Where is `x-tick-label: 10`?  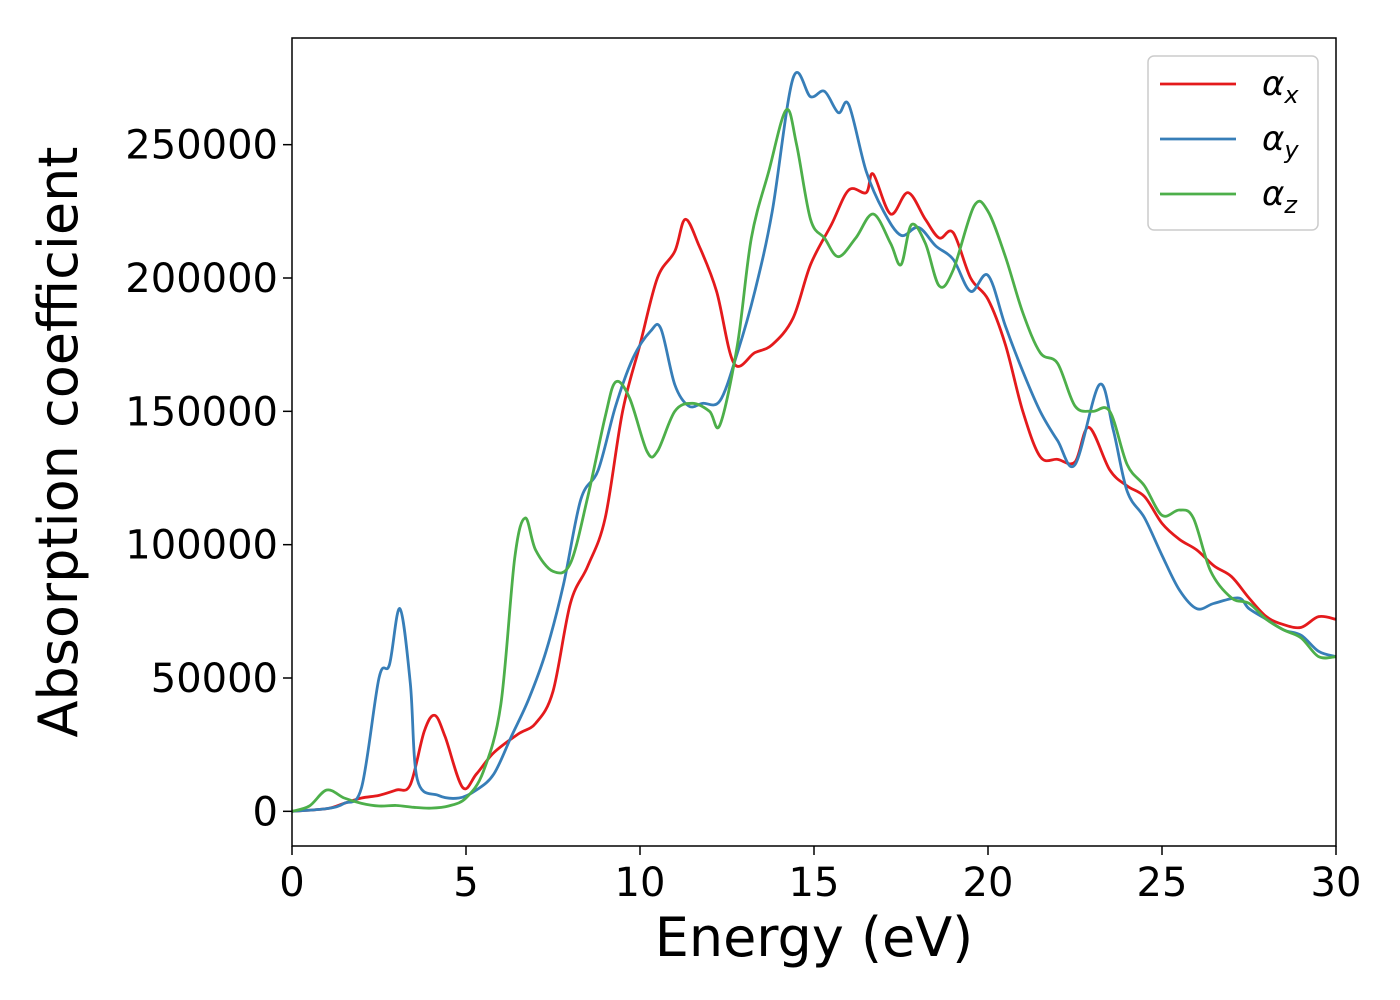
x-tick-label: 10 is located at coordinates (640, 883).